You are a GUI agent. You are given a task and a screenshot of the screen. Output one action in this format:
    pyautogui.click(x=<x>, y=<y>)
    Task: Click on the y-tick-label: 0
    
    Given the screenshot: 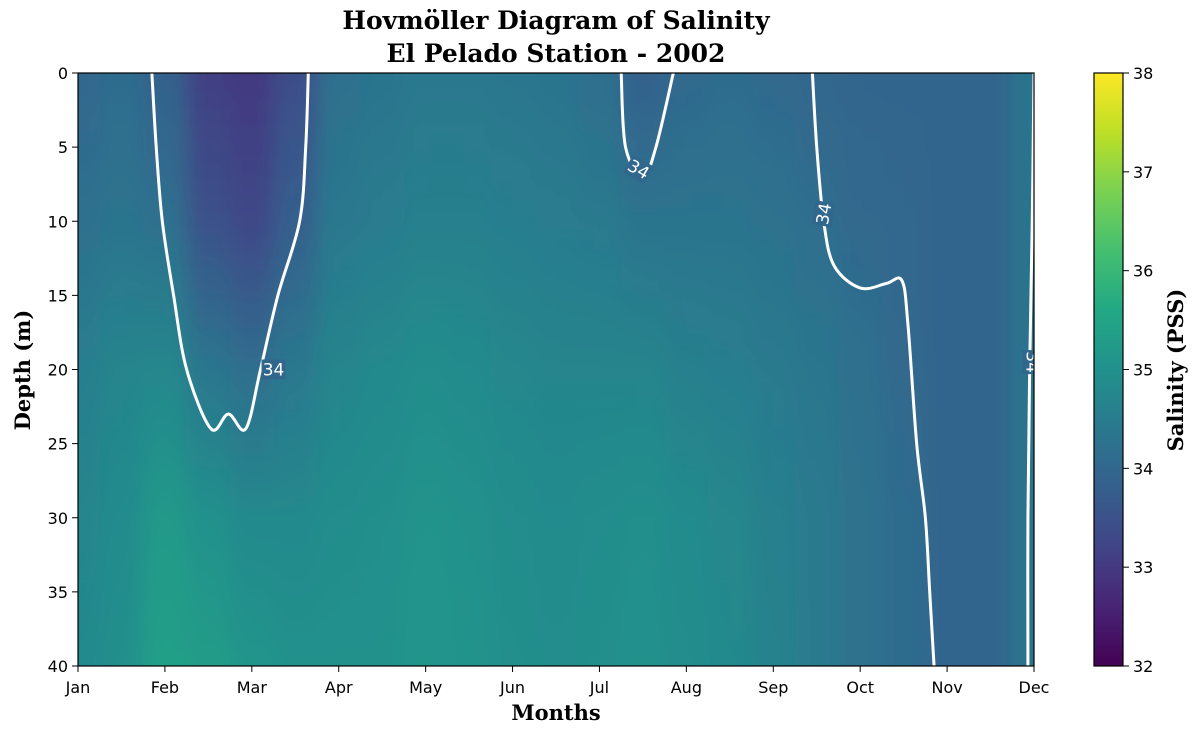 What is the action you would take?
    pyautogui.click(x=63, y=73)
    